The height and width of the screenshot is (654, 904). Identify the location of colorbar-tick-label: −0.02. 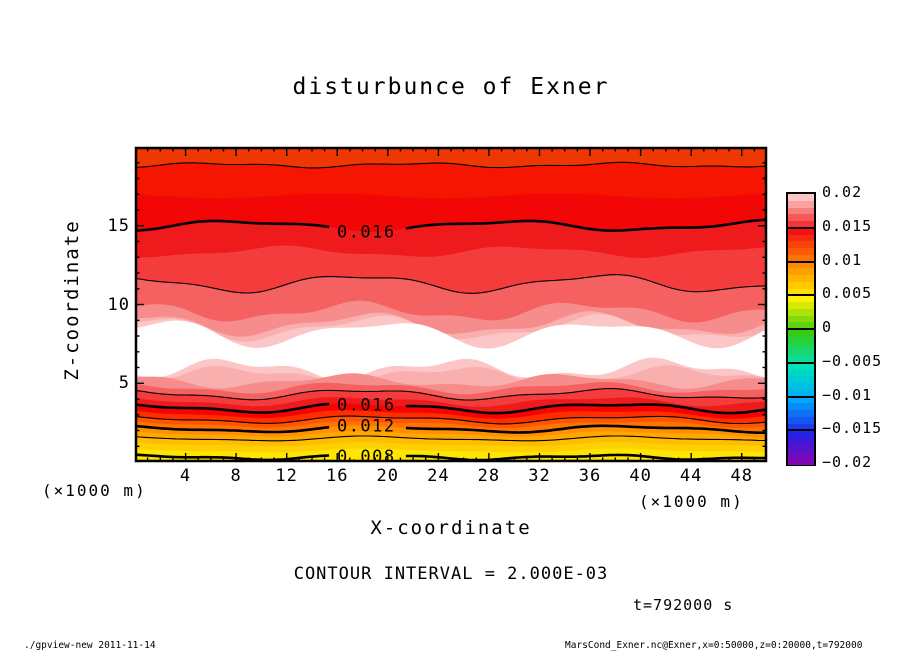
(847, 462).